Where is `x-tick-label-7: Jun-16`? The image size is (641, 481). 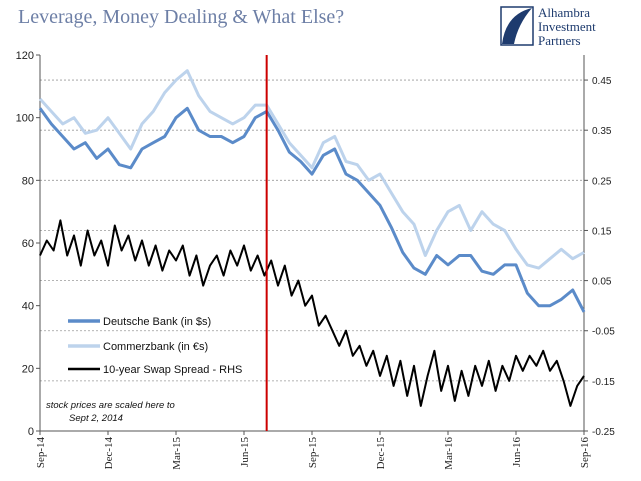
x-tick-label-7: Jun-16 is located at coordinates (517, 452).